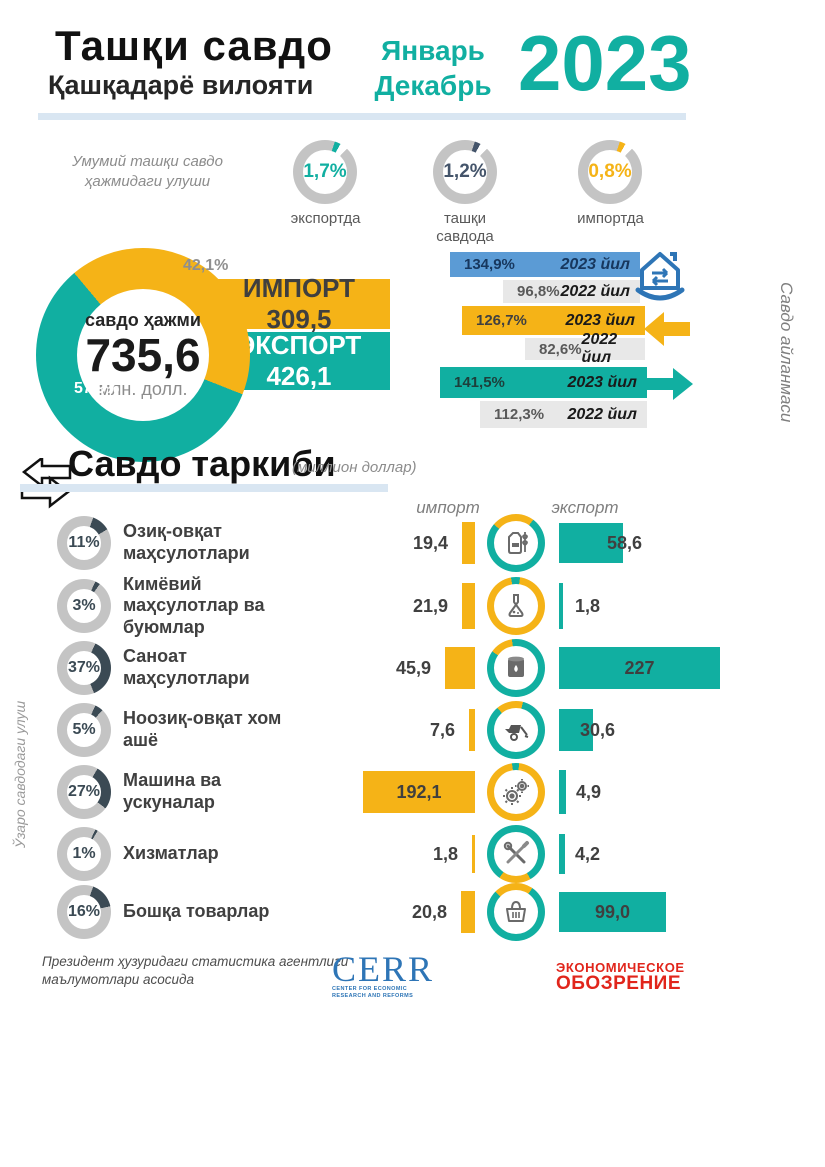  I want to click on export-direction-arrow-icon, so click(670, 384).